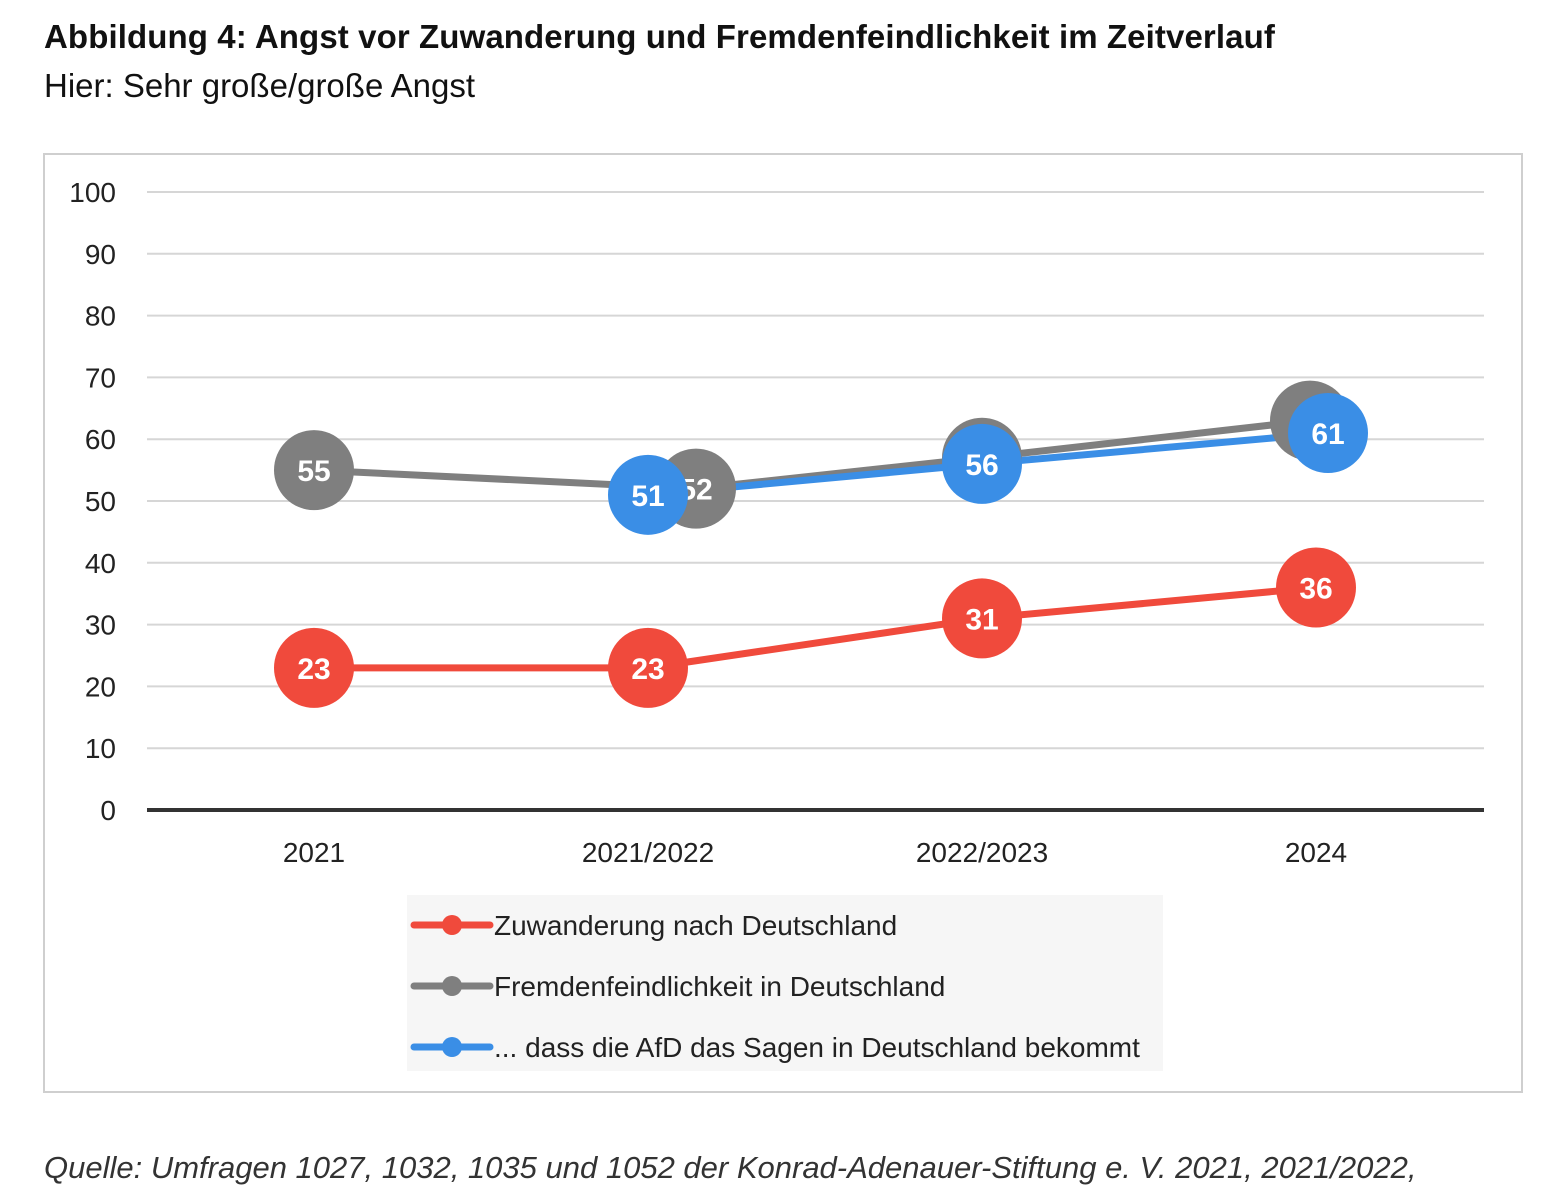 This screenshot has height=1201, width=1565. I want to click on y-tick-label: 0, so click(108, 810).